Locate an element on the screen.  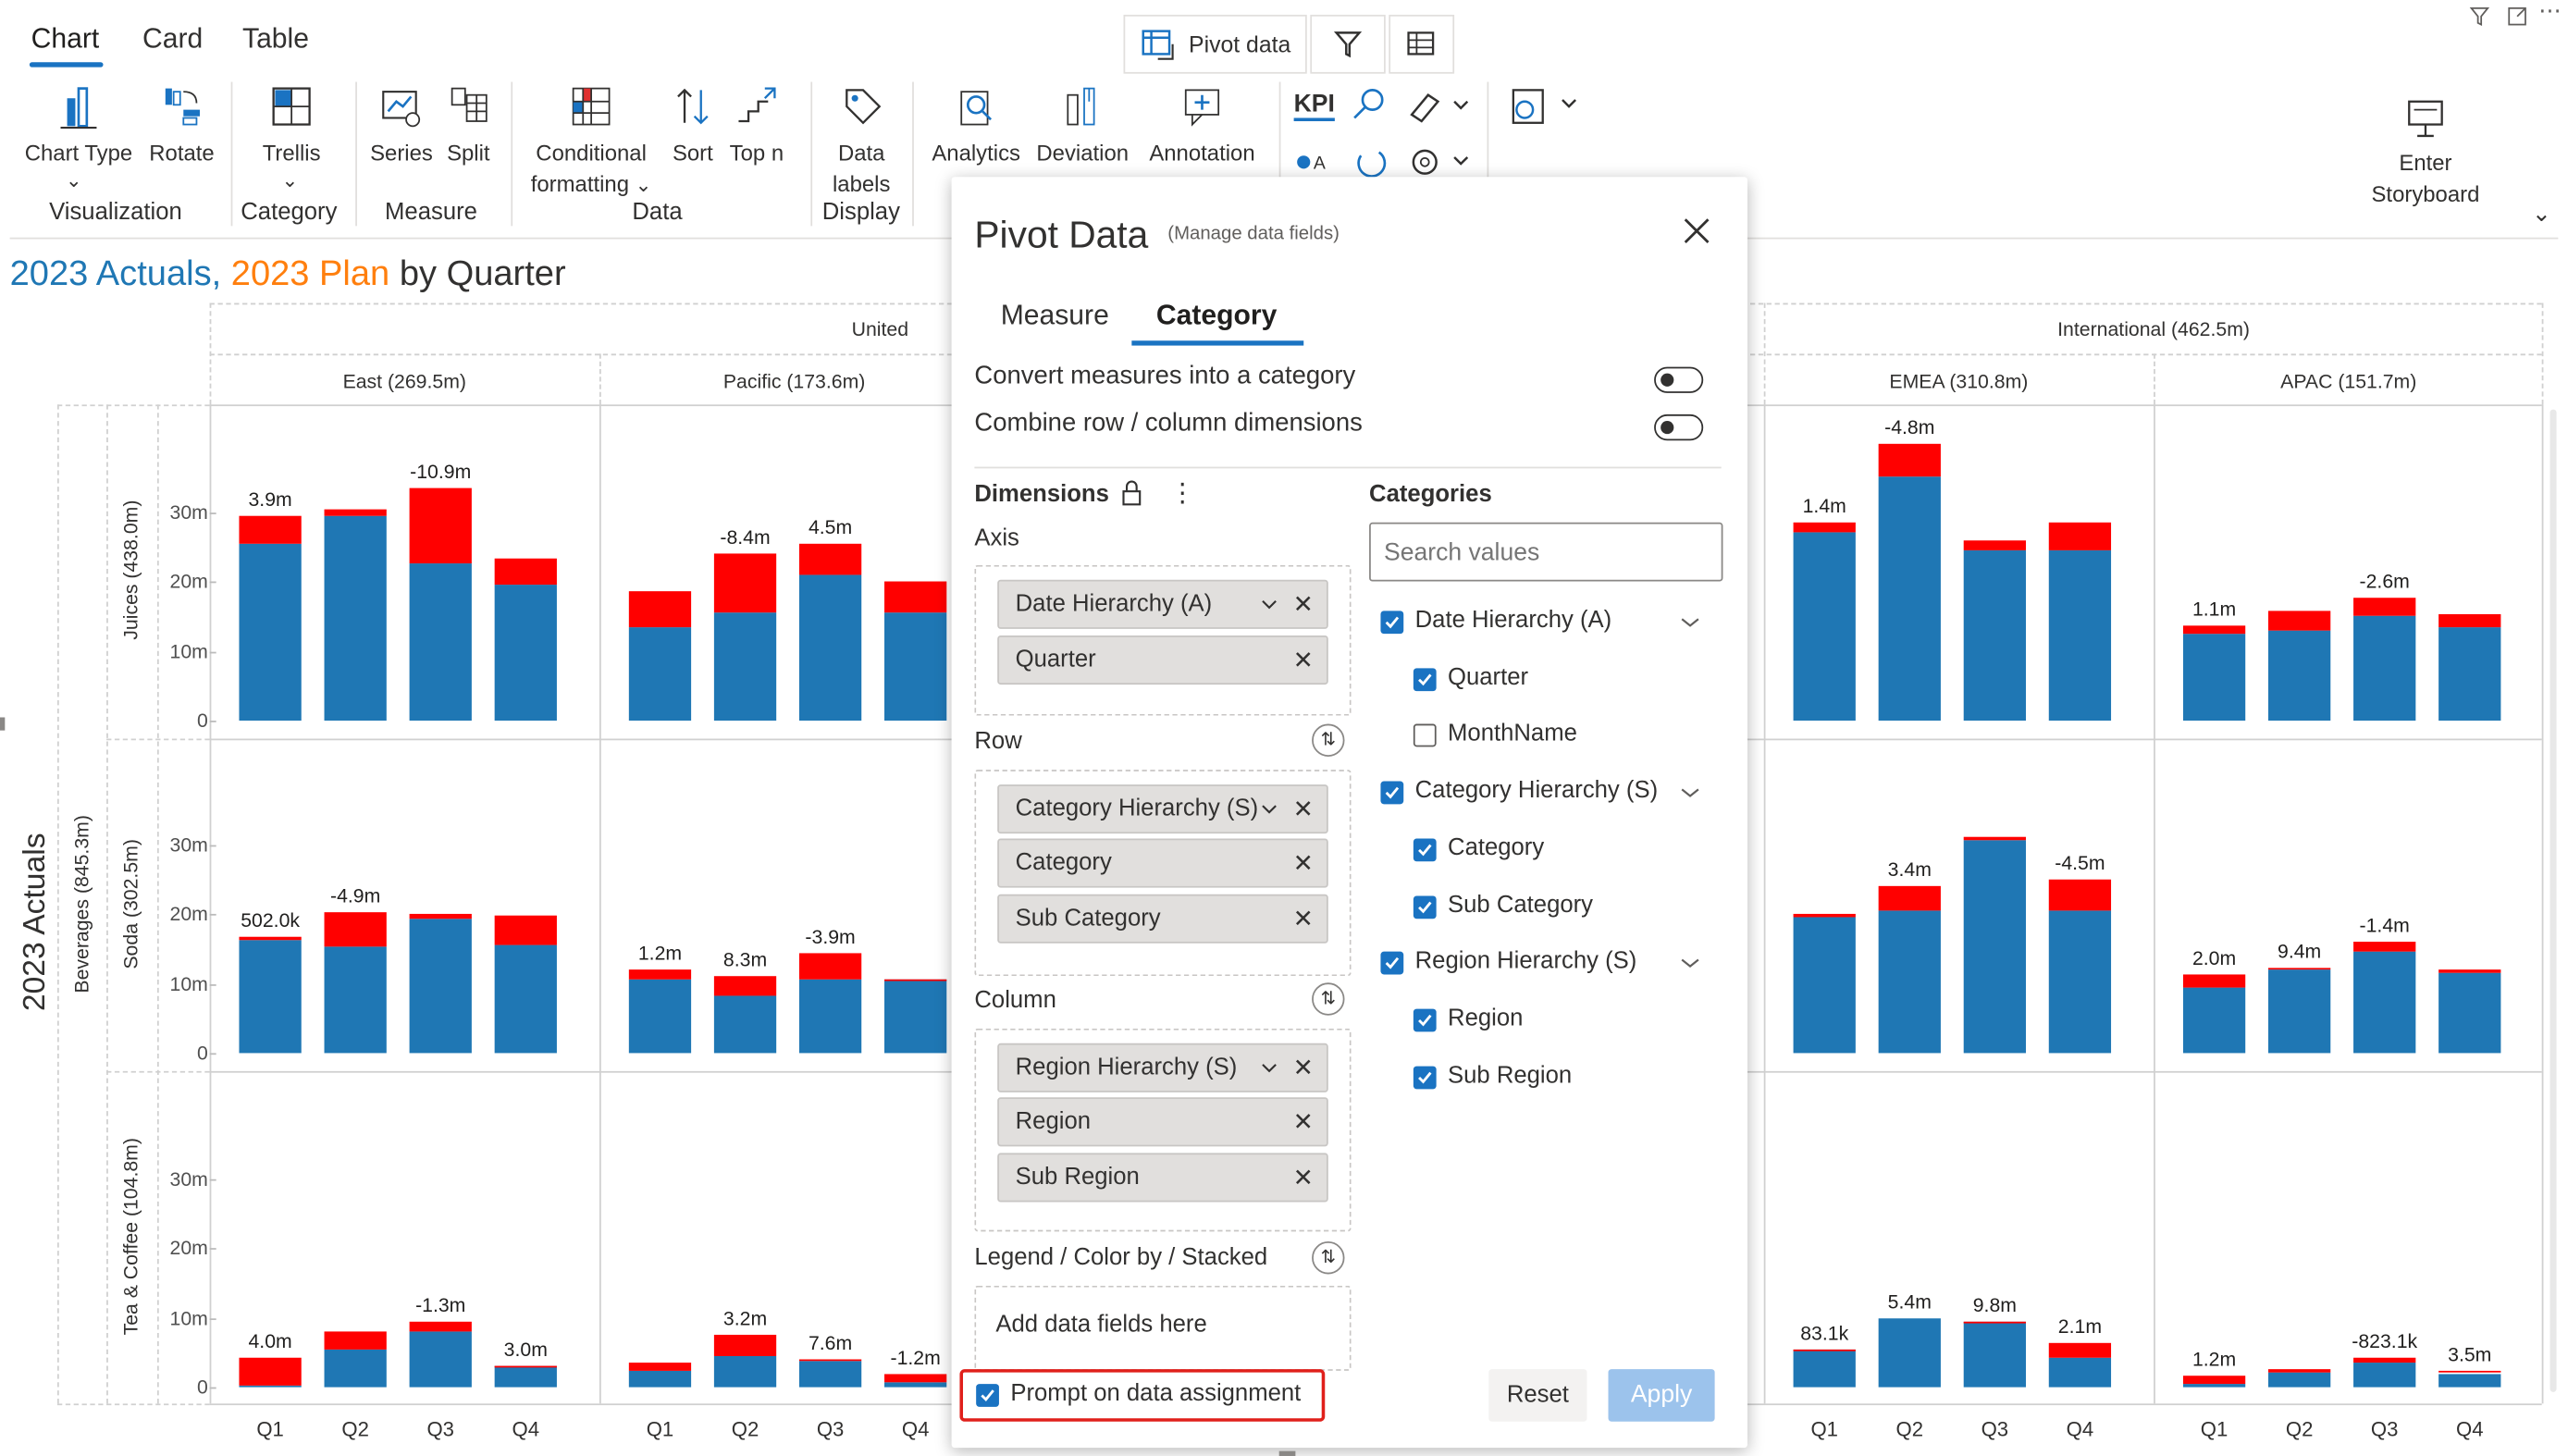
chart-type-button: Chart Type is located at coordinates (78, 125).